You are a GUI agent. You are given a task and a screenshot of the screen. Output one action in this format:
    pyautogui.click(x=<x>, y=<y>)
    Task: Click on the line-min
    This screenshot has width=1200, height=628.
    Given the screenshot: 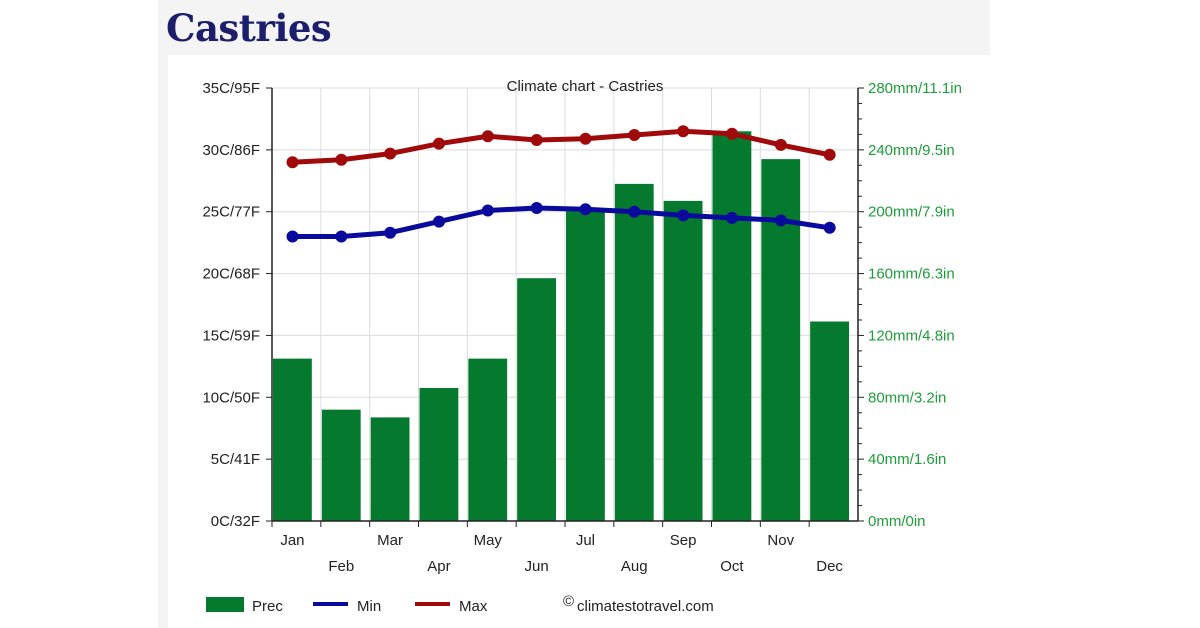 What is the action you would take?
    pyautogui.click(x=561, y=222)
    